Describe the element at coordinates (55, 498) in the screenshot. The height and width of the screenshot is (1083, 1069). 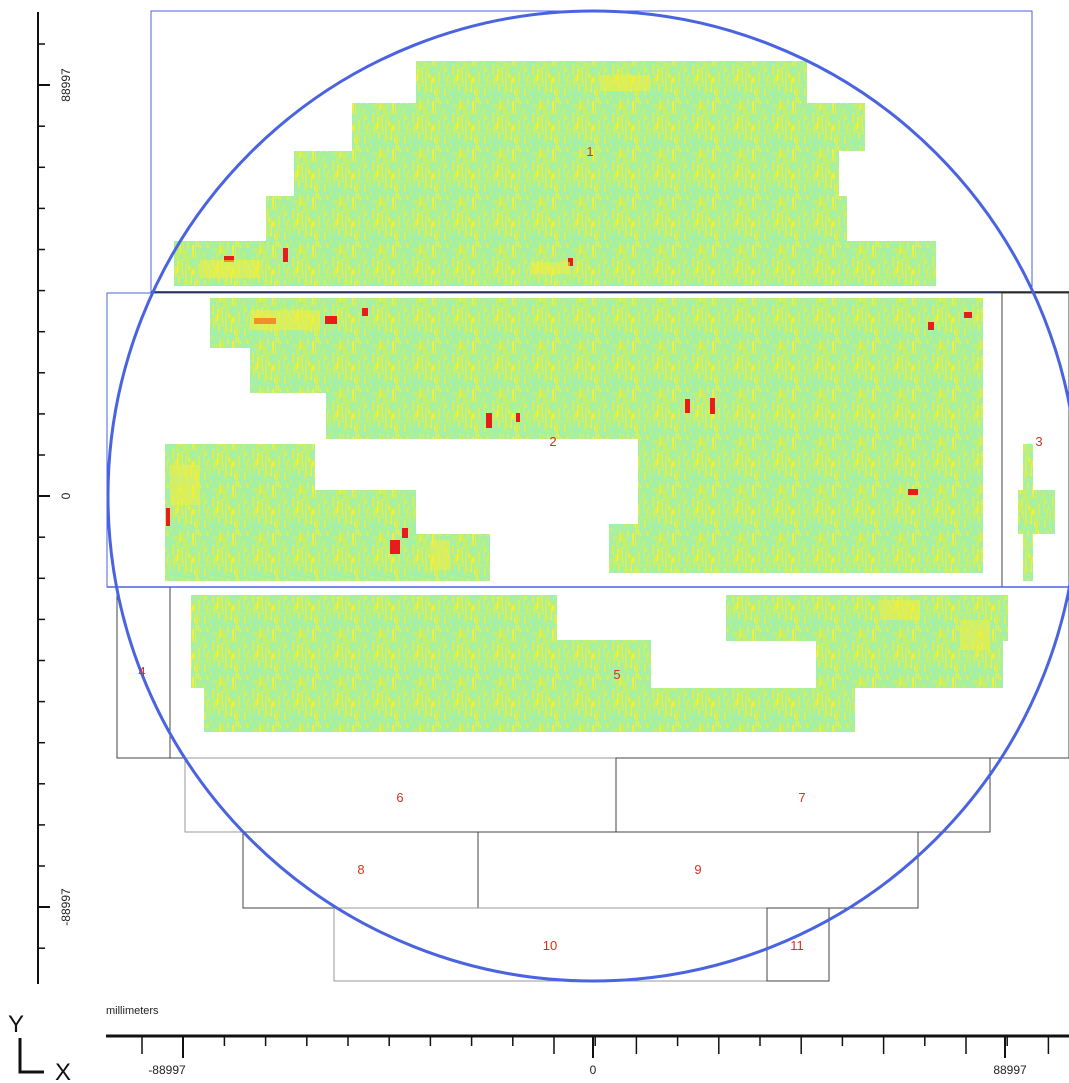
I see `y-axis: 88997 0 -88997` at that location.